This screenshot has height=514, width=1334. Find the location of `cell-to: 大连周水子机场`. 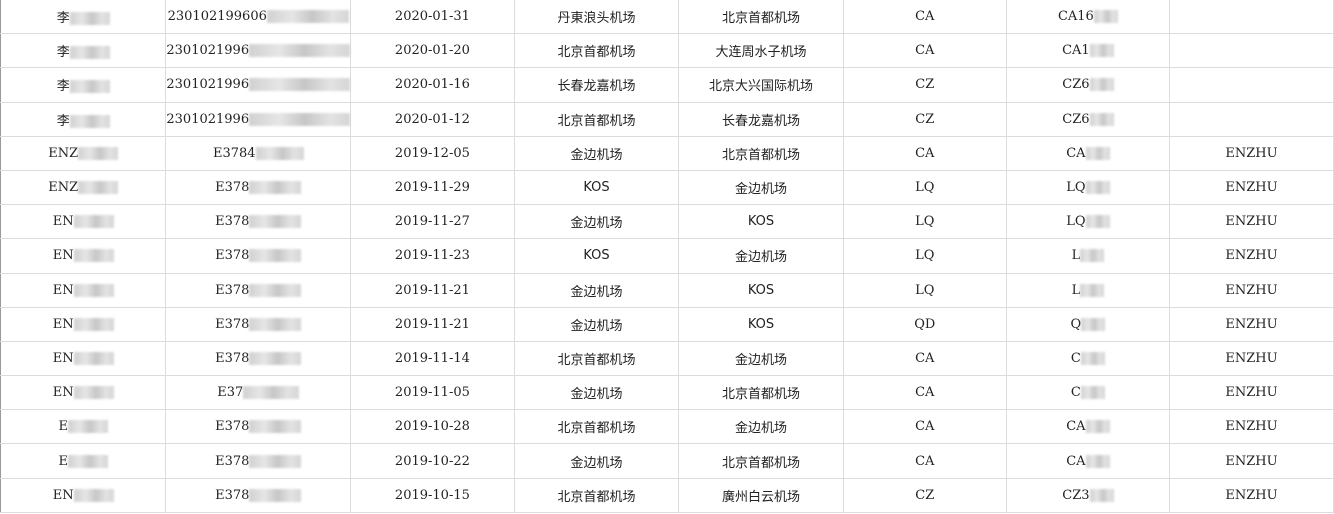

cell-to: 大连周水子机场 is located at coordinates (761, 51).